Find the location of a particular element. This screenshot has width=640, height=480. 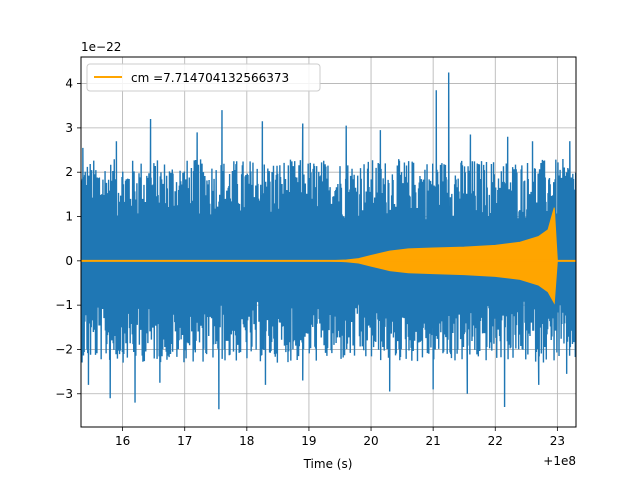

x-tick-label: 16 is located at coordinates (122, 441).